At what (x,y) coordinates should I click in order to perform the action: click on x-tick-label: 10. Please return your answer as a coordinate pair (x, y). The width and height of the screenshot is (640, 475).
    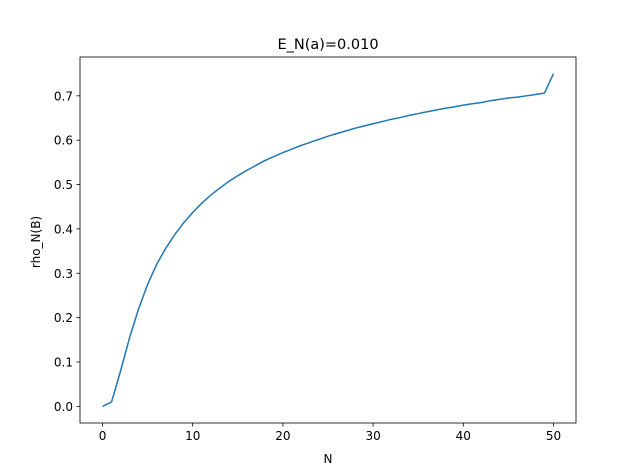
    Looking at the image, I should click on (192, 436).